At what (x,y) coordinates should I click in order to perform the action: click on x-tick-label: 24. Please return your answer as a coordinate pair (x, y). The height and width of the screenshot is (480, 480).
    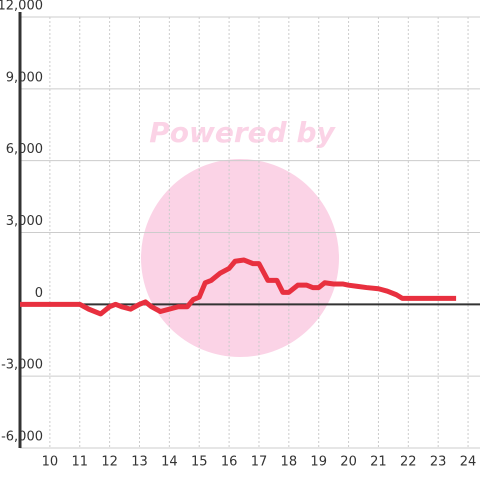
    Looking at the image, I should click on (468, 462).